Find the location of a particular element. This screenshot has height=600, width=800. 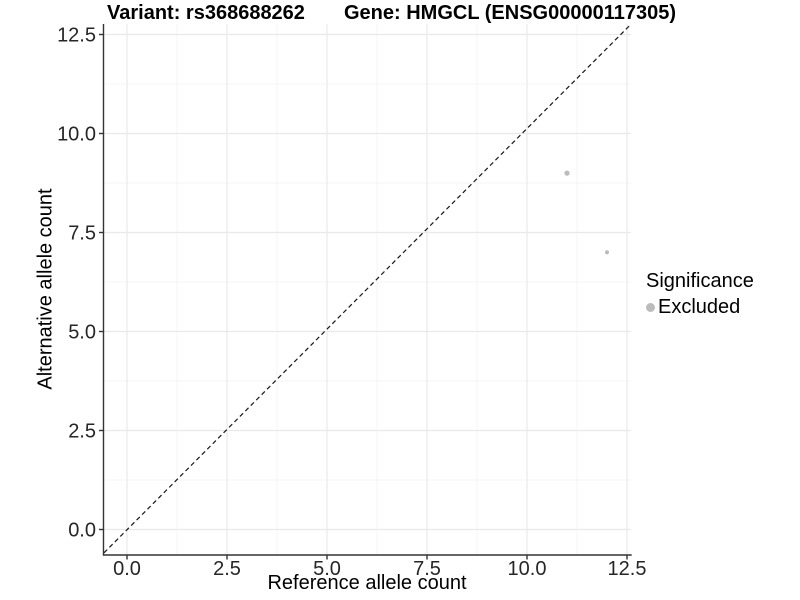

excluded-point-icon is located at coordinates (650, 307).